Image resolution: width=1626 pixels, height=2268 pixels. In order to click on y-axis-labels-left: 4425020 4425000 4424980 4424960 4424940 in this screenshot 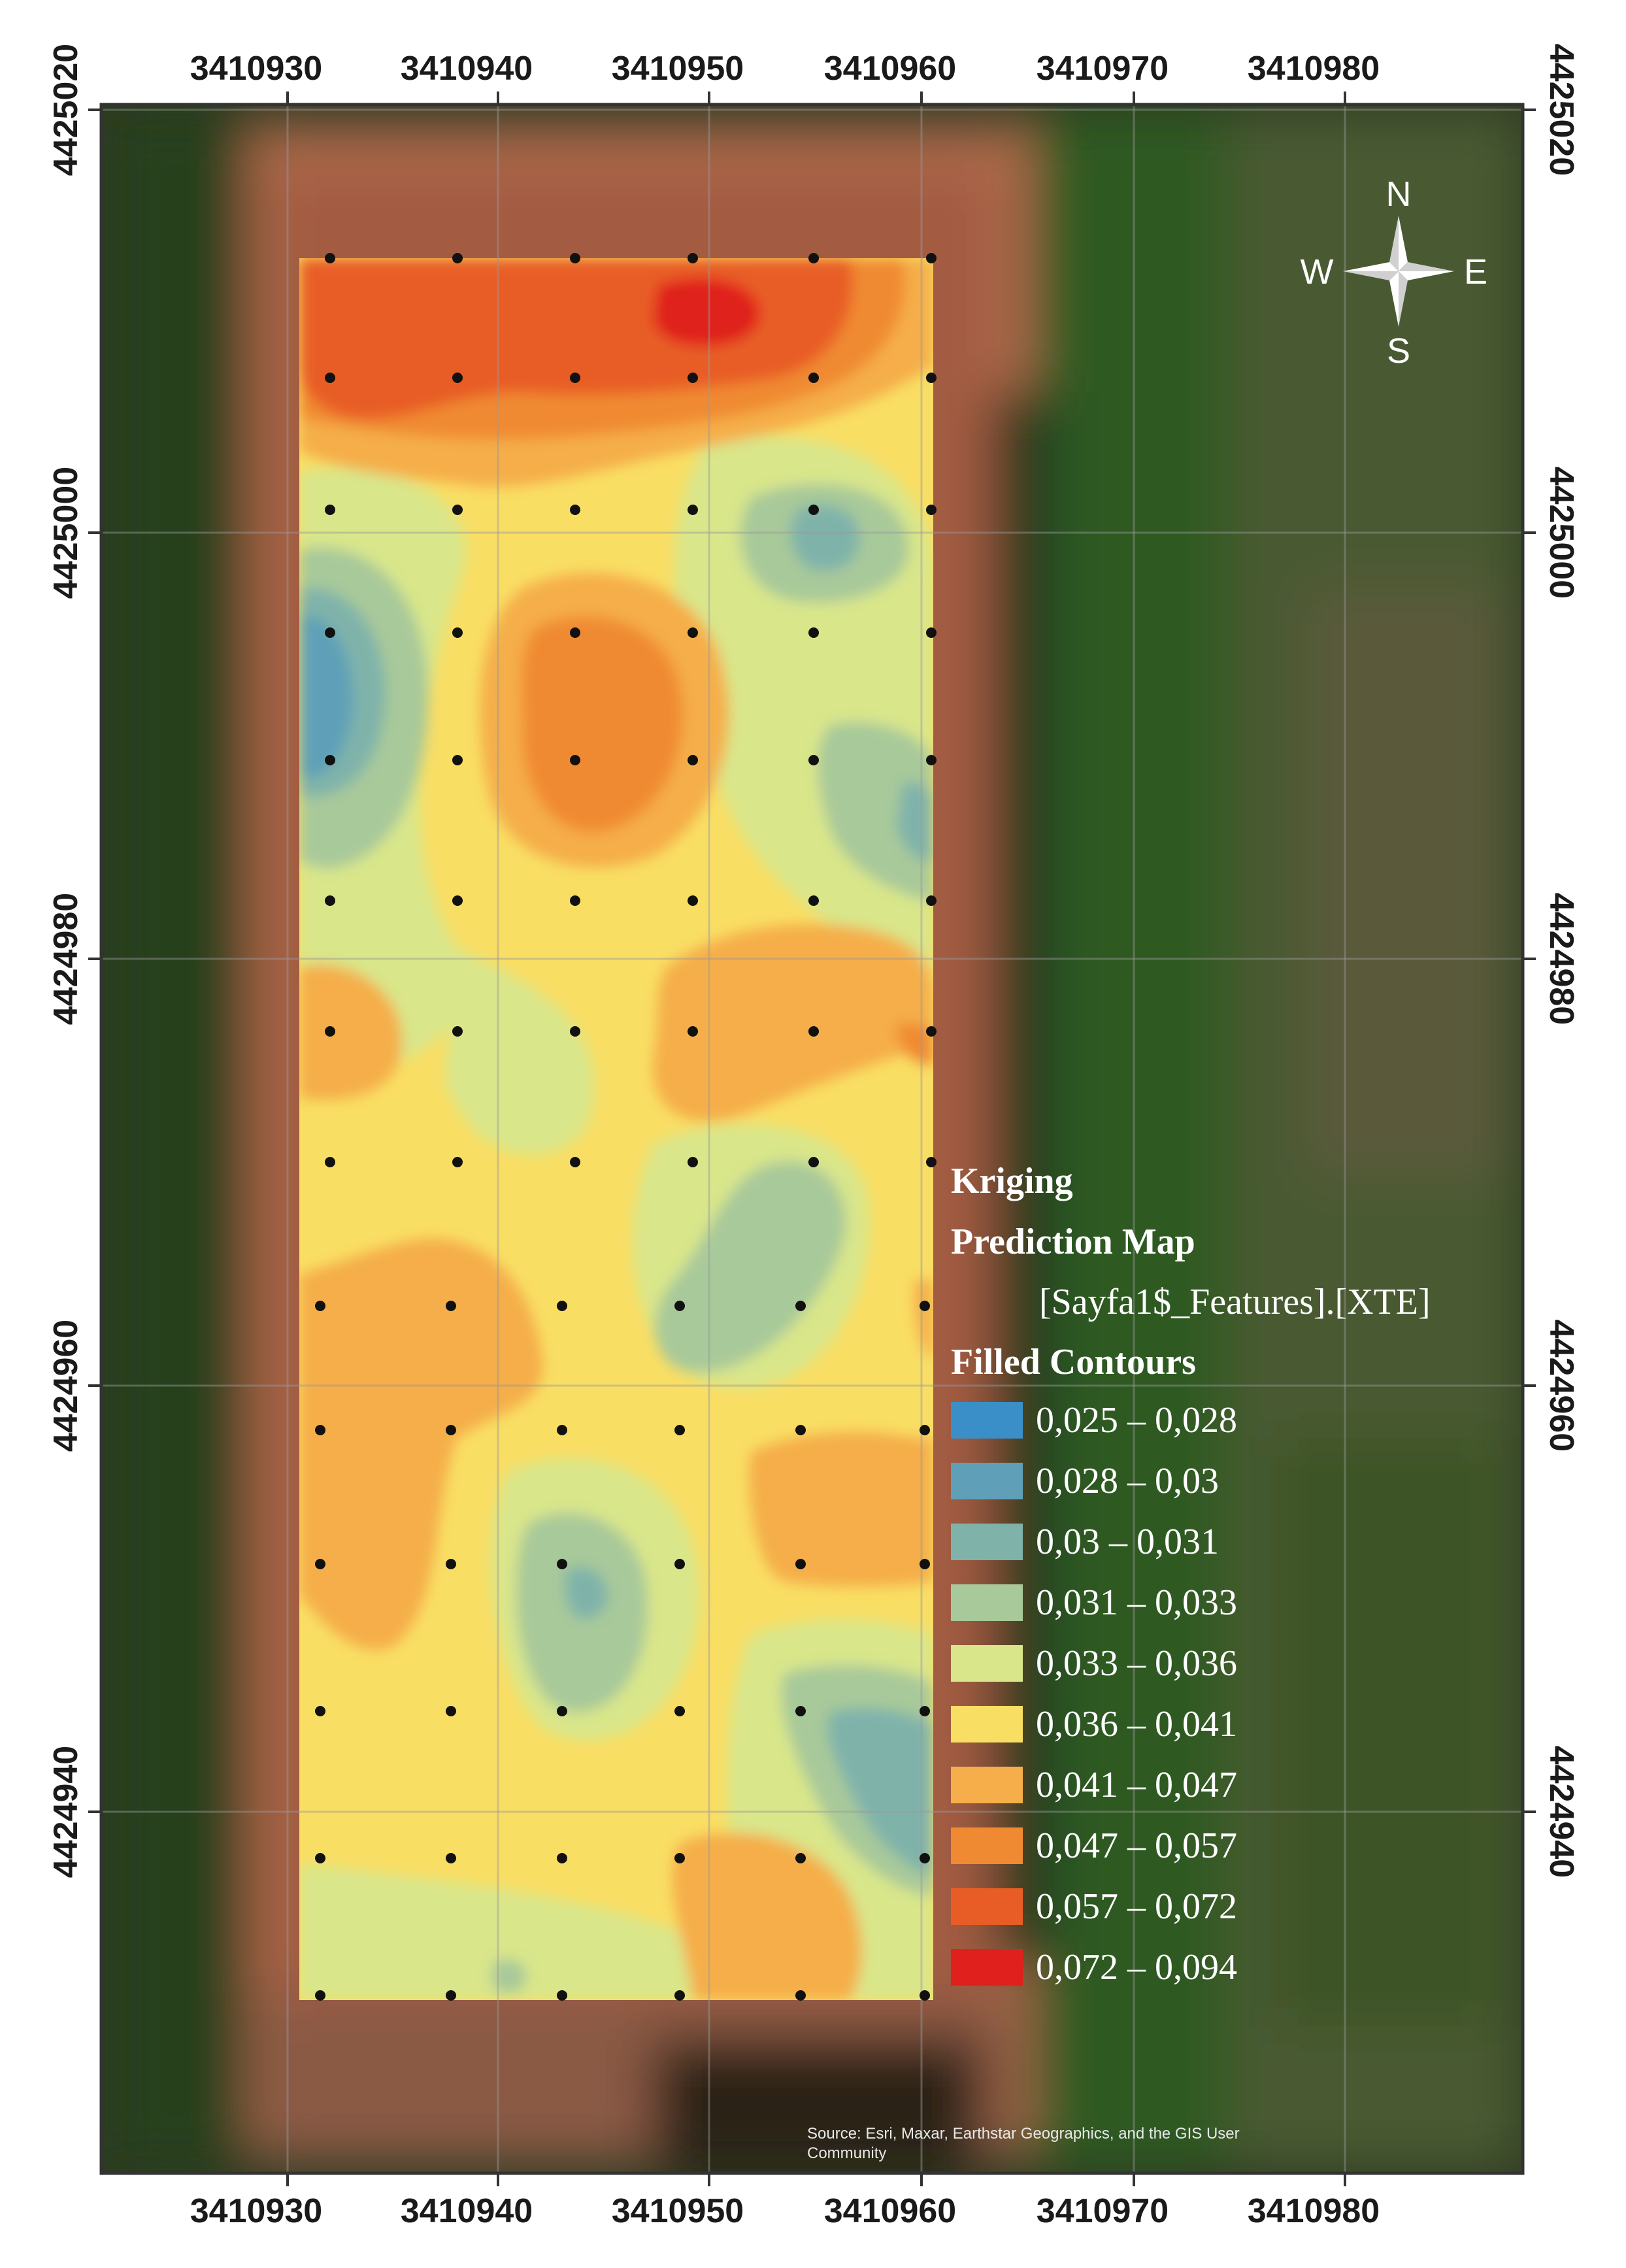, I will do `click(66, 961)`.